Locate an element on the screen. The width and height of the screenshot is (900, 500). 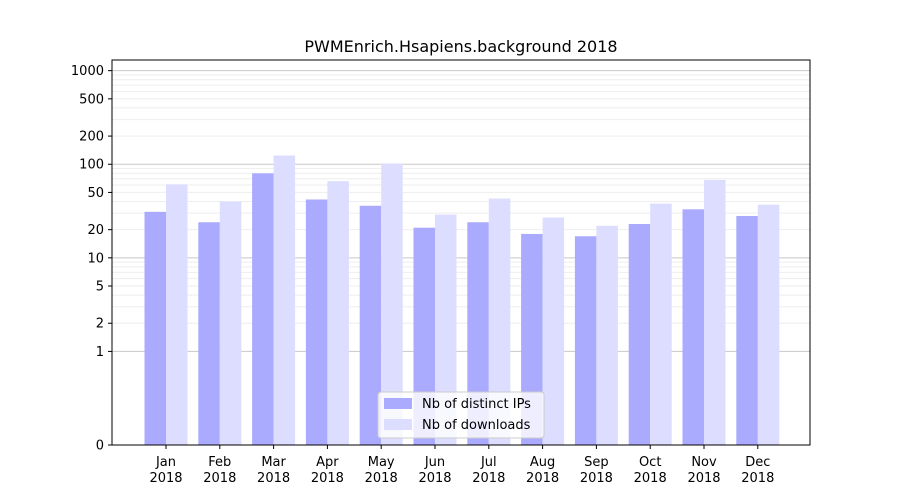
y-tick-label: 0 is located at coordinates (100, 446).